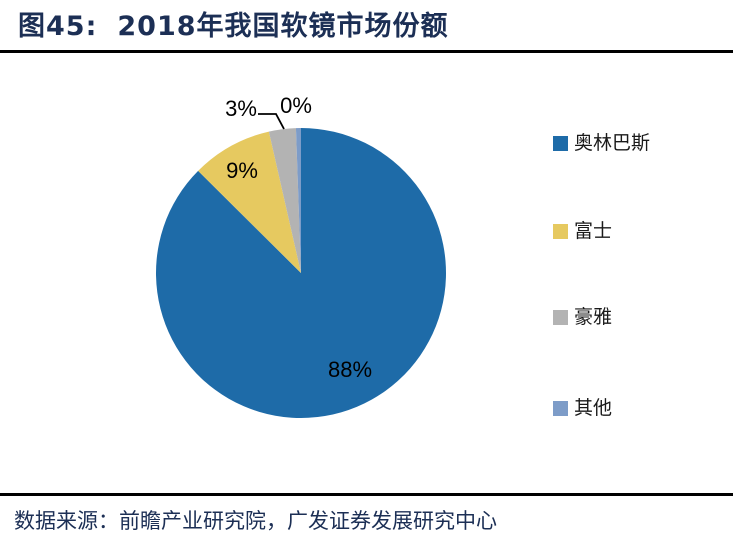 The height and width of the screenshot is (552, 740). Describe the element at coordinates (366, 494) in the screenshot. I see `footer-rule` at that location.